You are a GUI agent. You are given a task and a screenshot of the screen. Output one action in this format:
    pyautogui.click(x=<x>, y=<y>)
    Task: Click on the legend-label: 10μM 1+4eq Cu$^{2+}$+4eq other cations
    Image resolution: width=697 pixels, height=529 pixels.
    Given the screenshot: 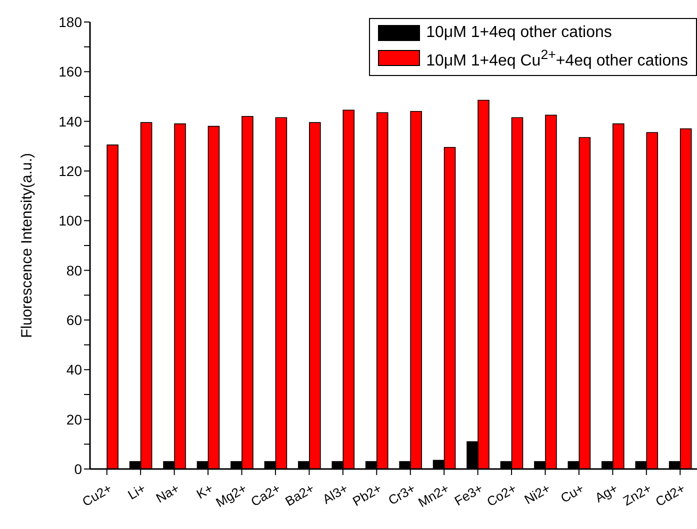 What is the action you would take?
    pyautogui.click(x=557, y=59)
    